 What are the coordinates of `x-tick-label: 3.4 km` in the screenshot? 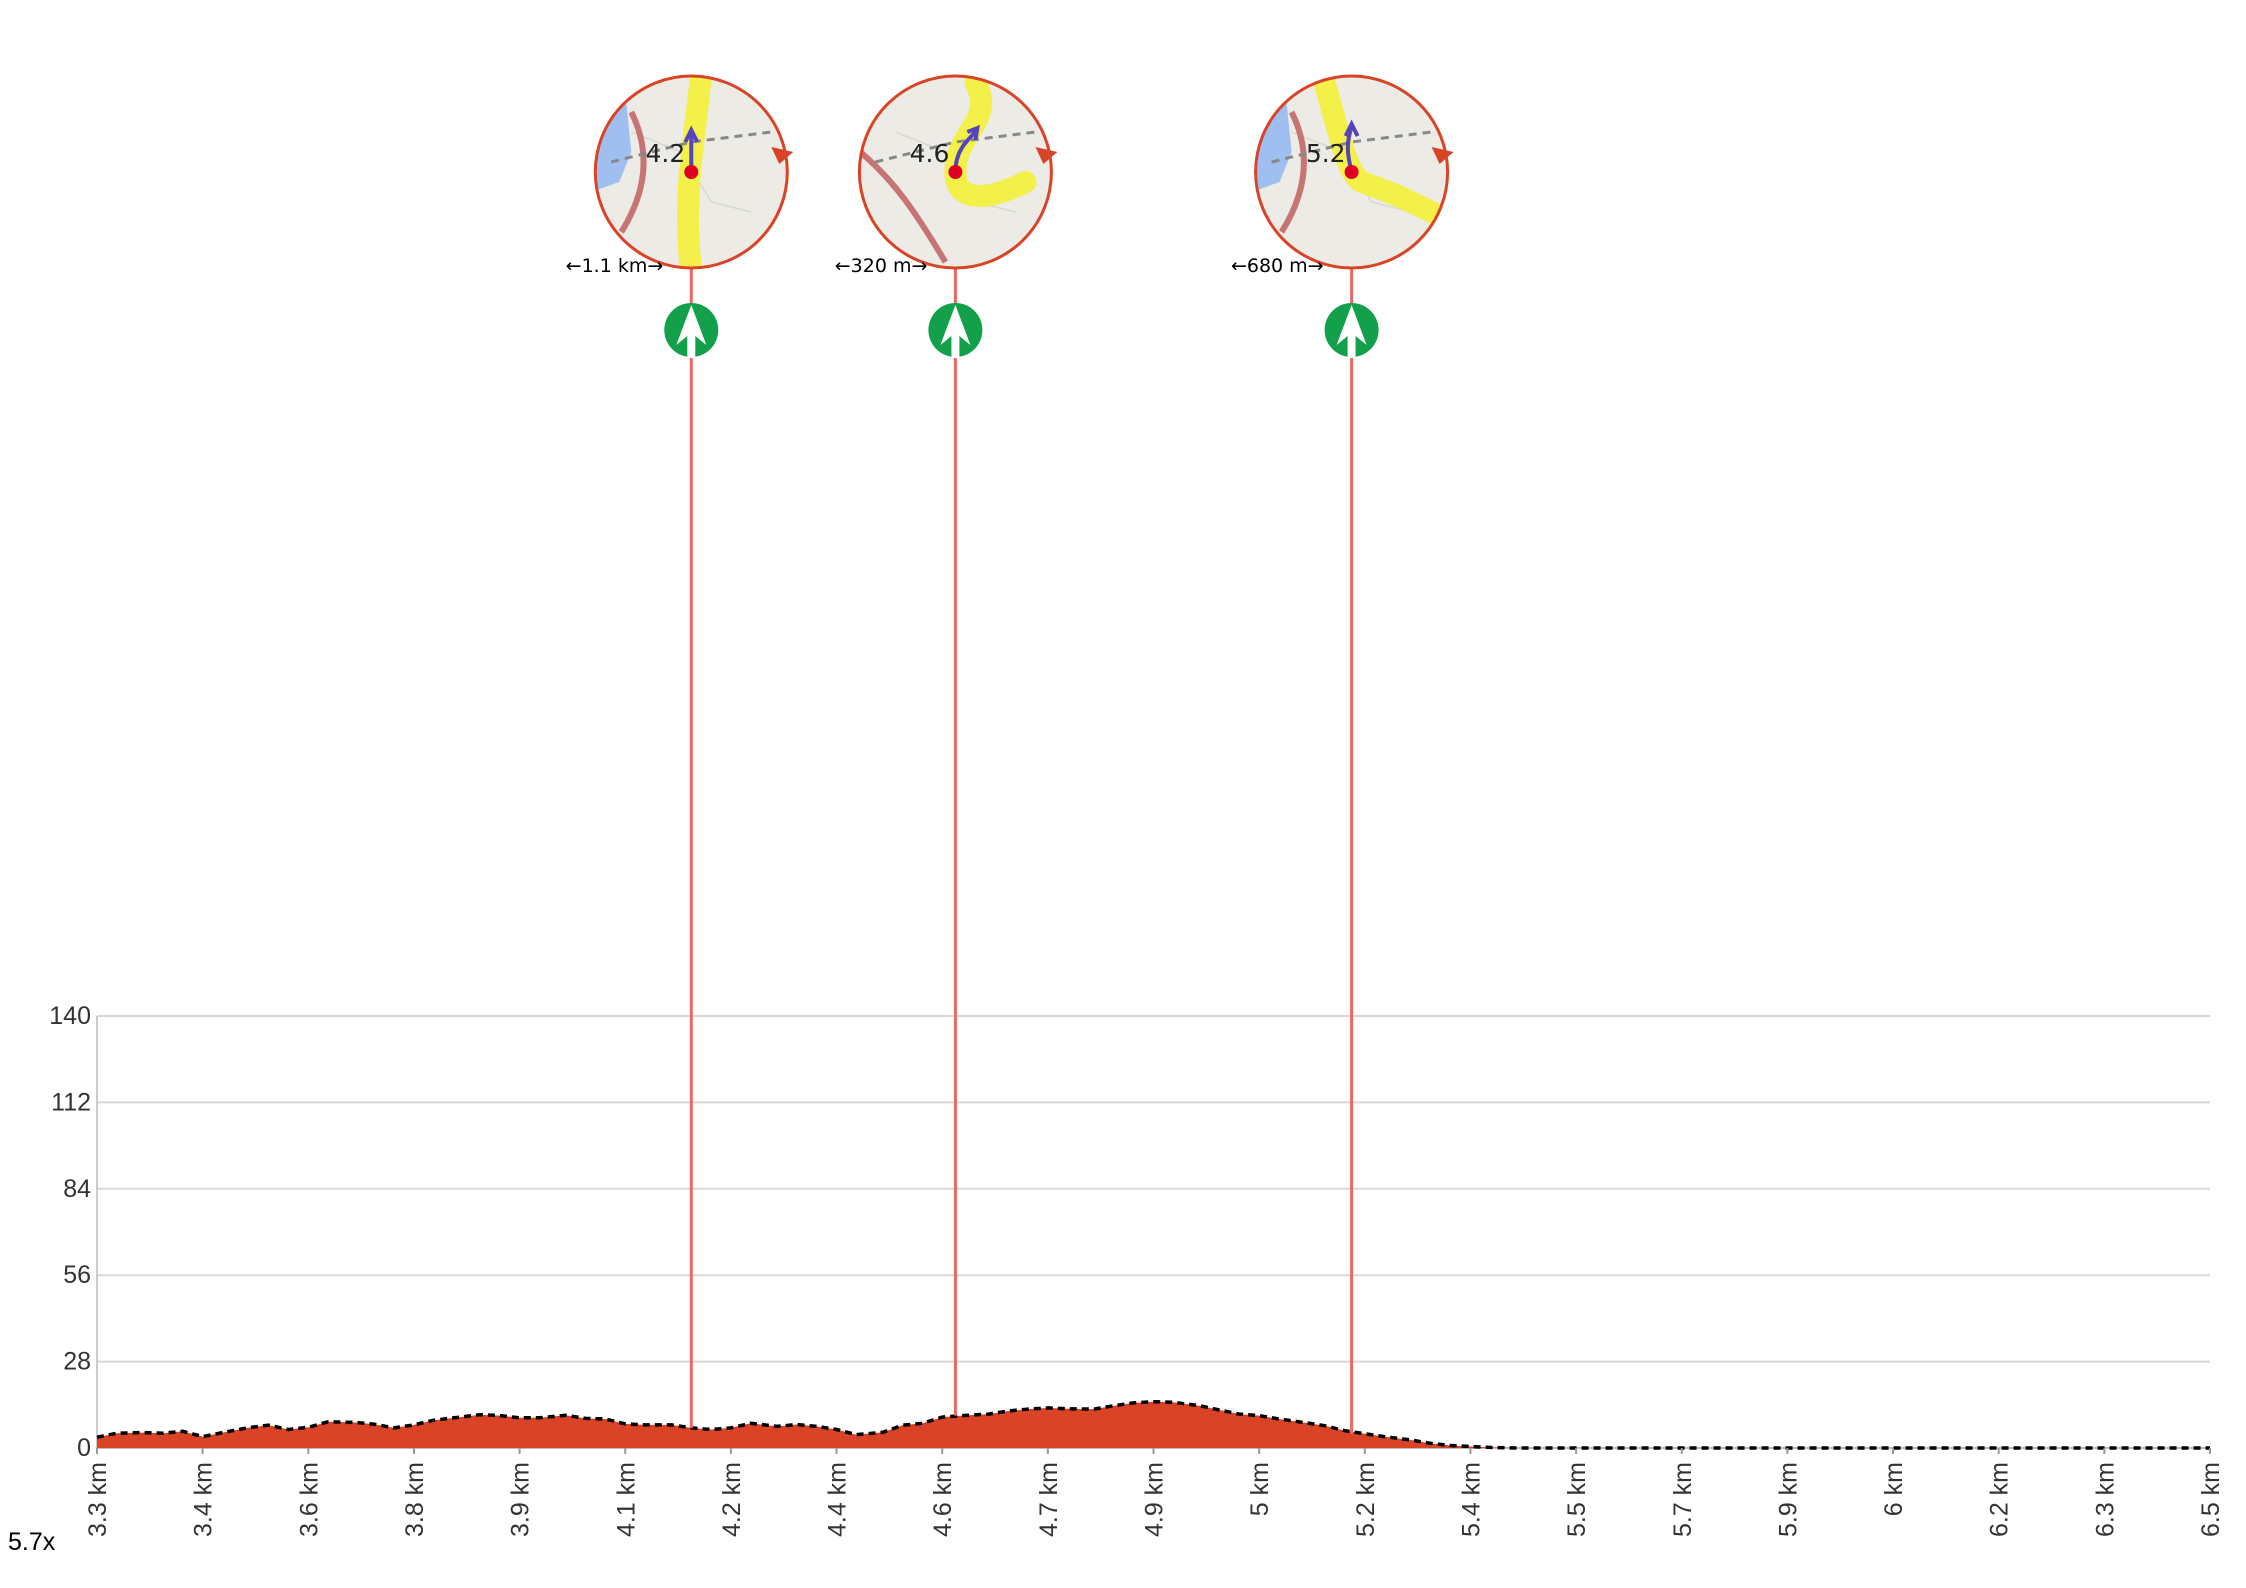 It's located at (204, 1499).